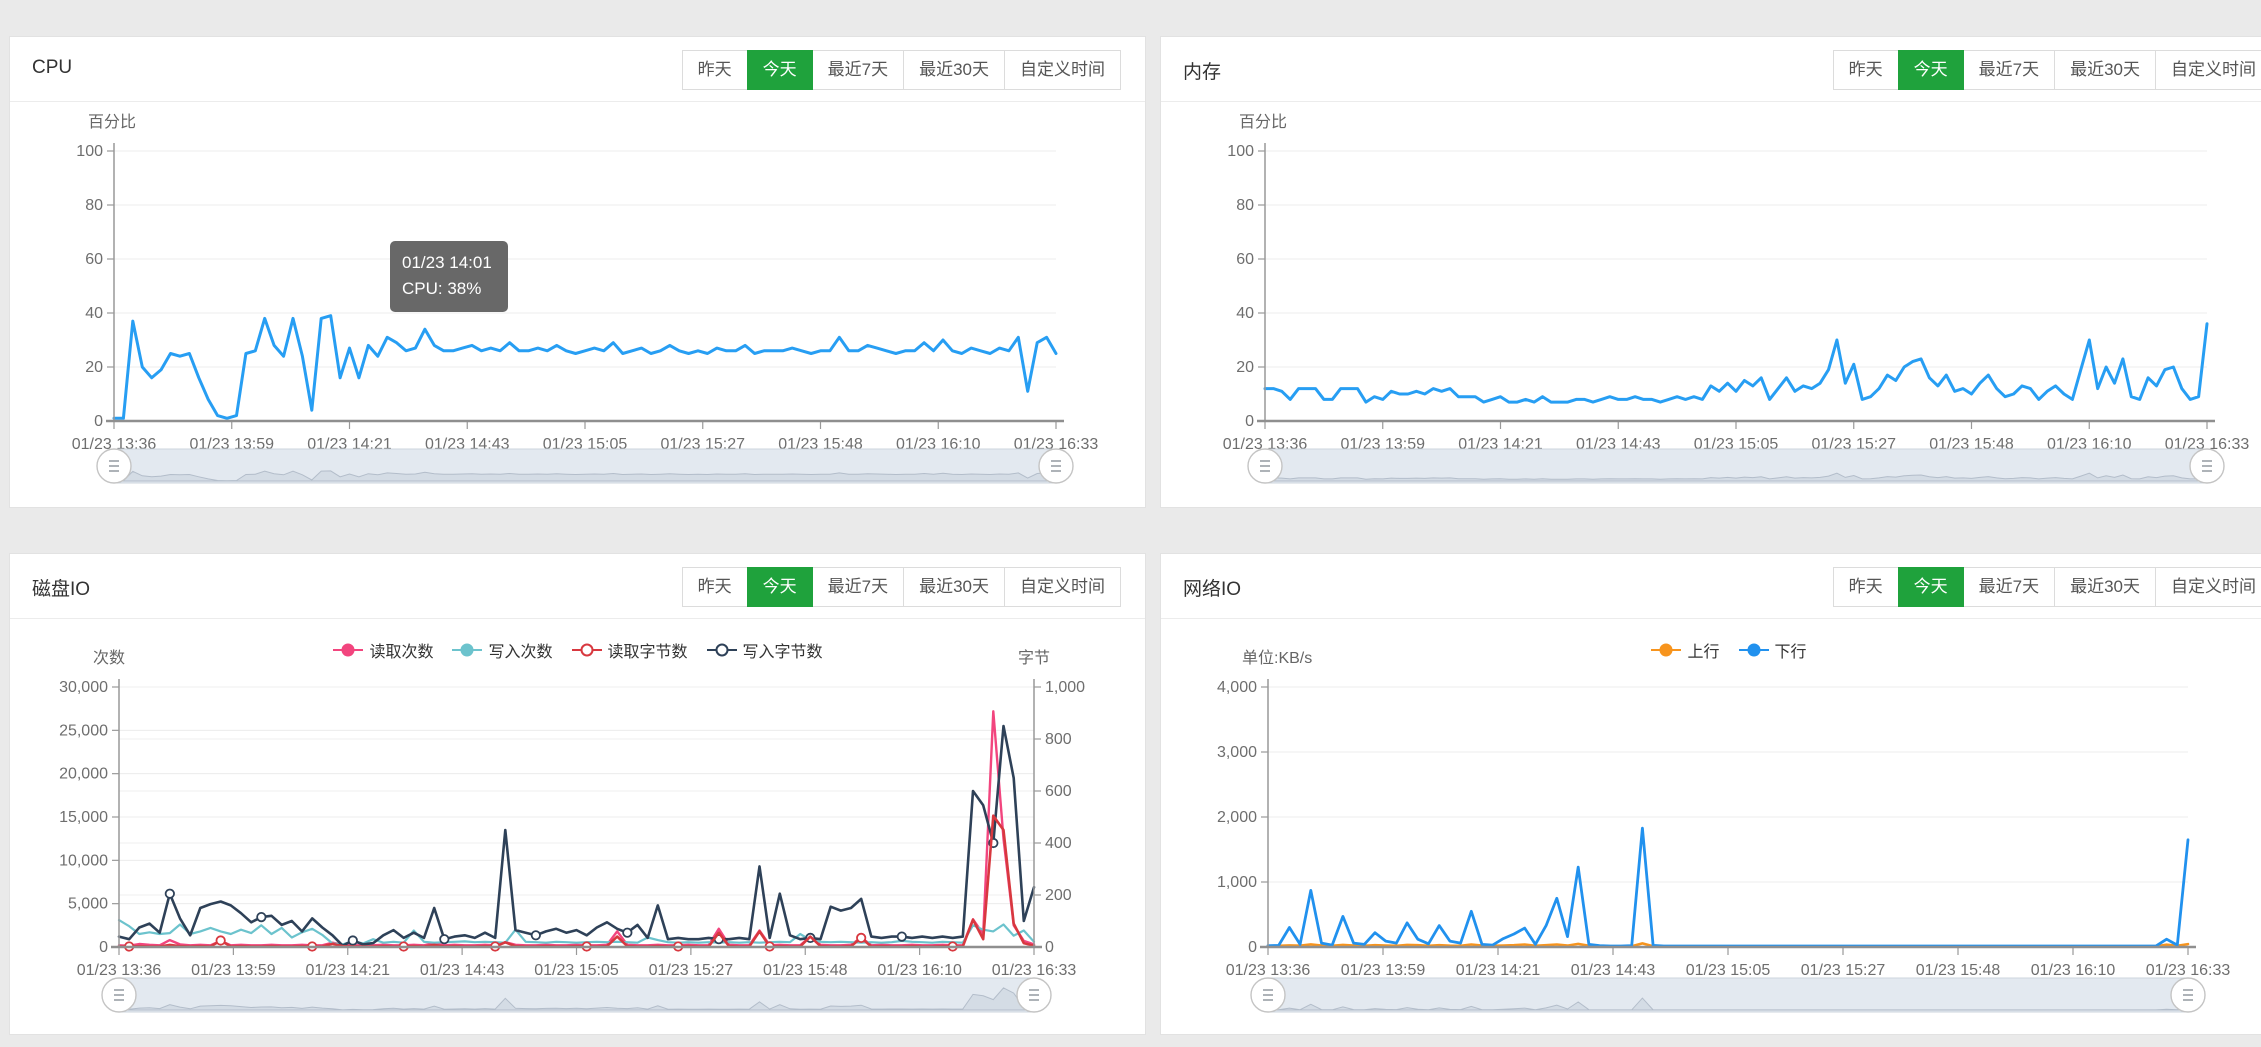  I want to click on legend-item-下行: 下行, so click(1772, 650).